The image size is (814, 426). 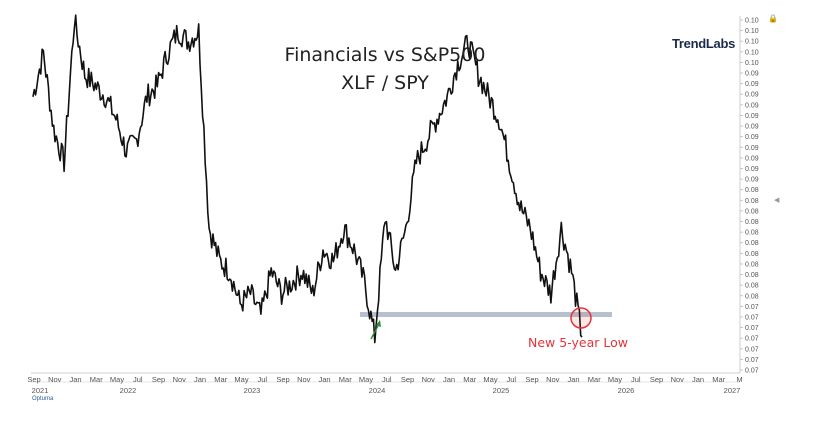 What do you see at coordinates (128, 390) in the screenshot?
I see `x-year-label: 2022` at bounding box center [128, 390].